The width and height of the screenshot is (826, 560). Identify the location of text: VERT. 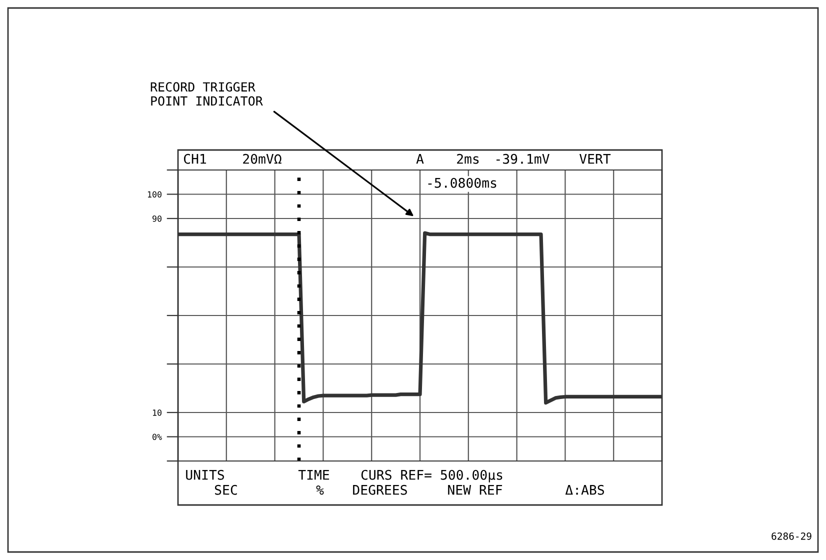
(595, 159).